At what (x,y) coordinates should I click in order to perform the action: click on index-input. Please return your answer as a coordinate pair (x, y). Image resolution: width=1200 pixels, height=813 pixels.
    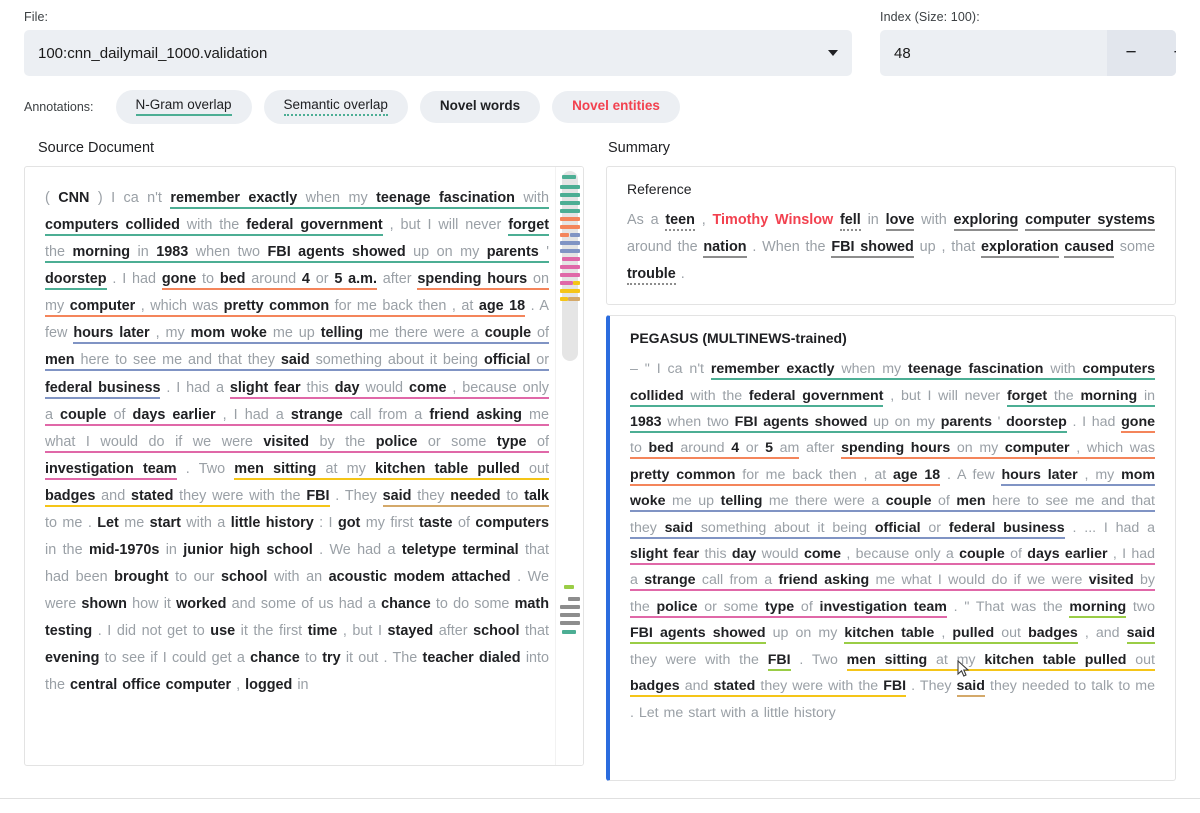
    Looking at the image, I should click on (993, 53).